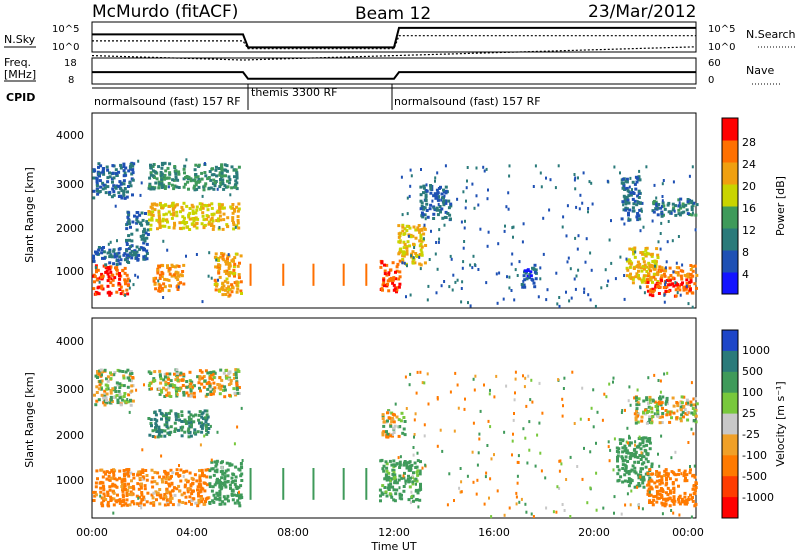 The height and width of the screenshot is (554, 800). I want to click on nave-tick-bottom: 0, so click(711, 80).